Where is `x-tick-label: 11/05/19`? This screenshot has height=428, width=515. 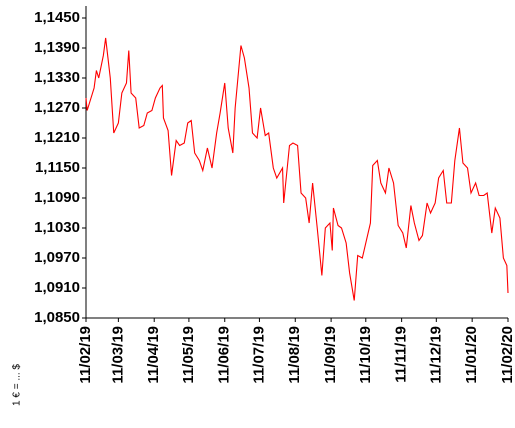 x-tick-label: 11/05/19 is located at coordinates (188, 355).